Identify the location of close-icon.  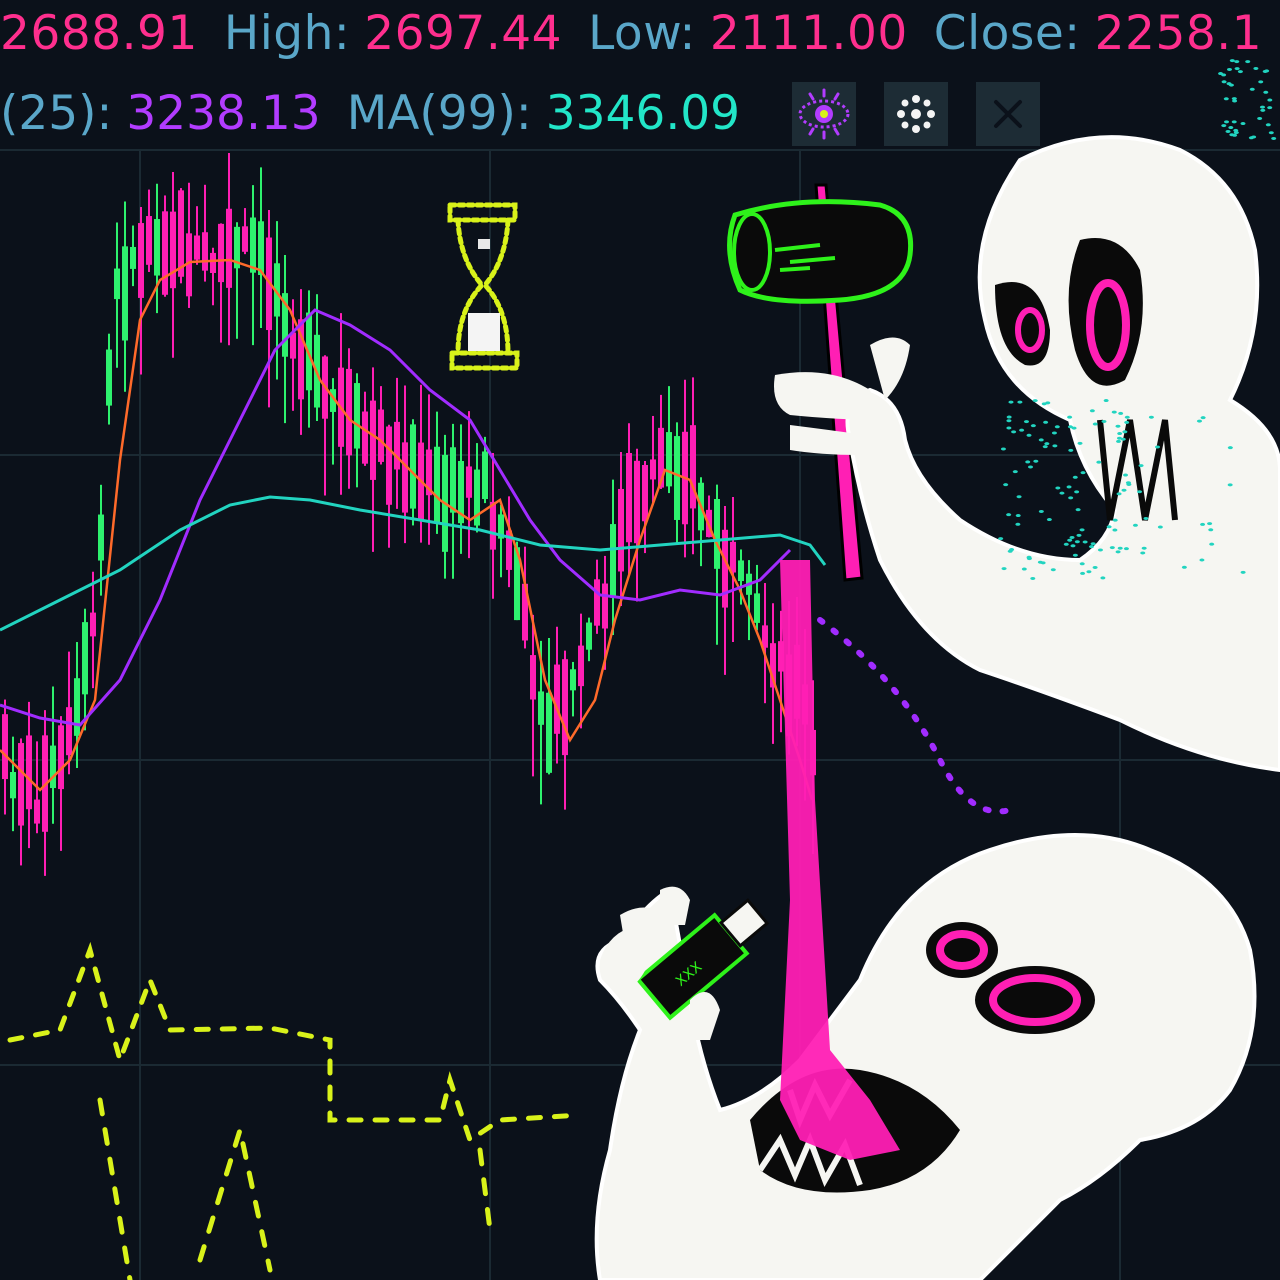
(1008, 114).